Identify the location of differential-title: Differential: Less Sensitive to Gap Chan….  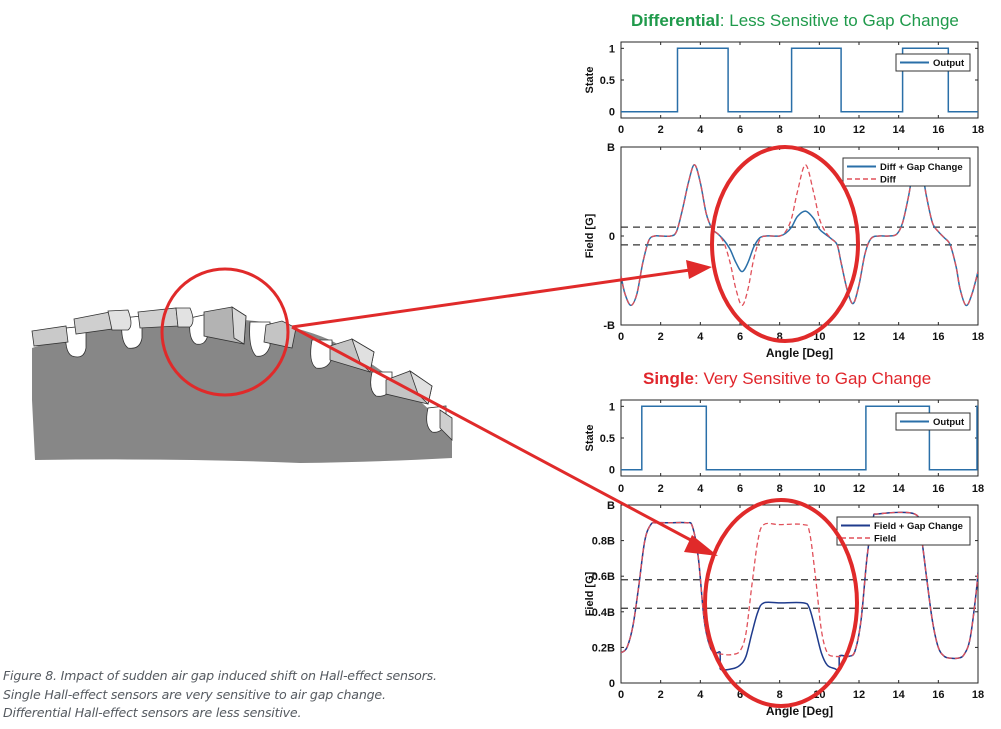
(795, 21).